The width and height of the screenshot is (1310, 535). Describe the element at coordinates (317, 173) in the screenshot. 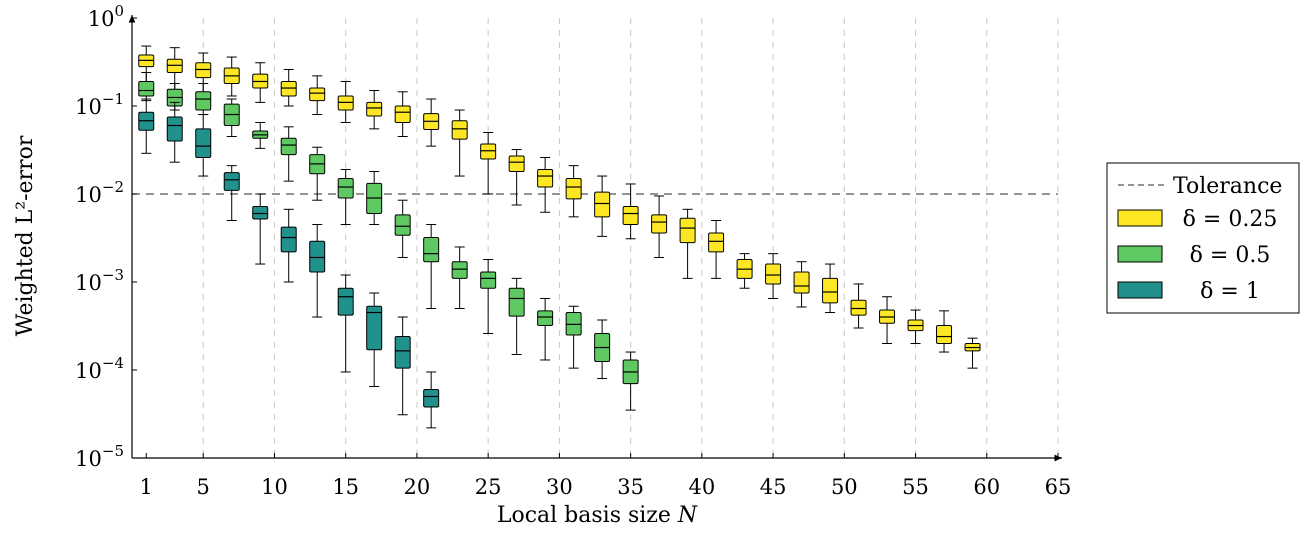

I see `box-1-n13` at that location.